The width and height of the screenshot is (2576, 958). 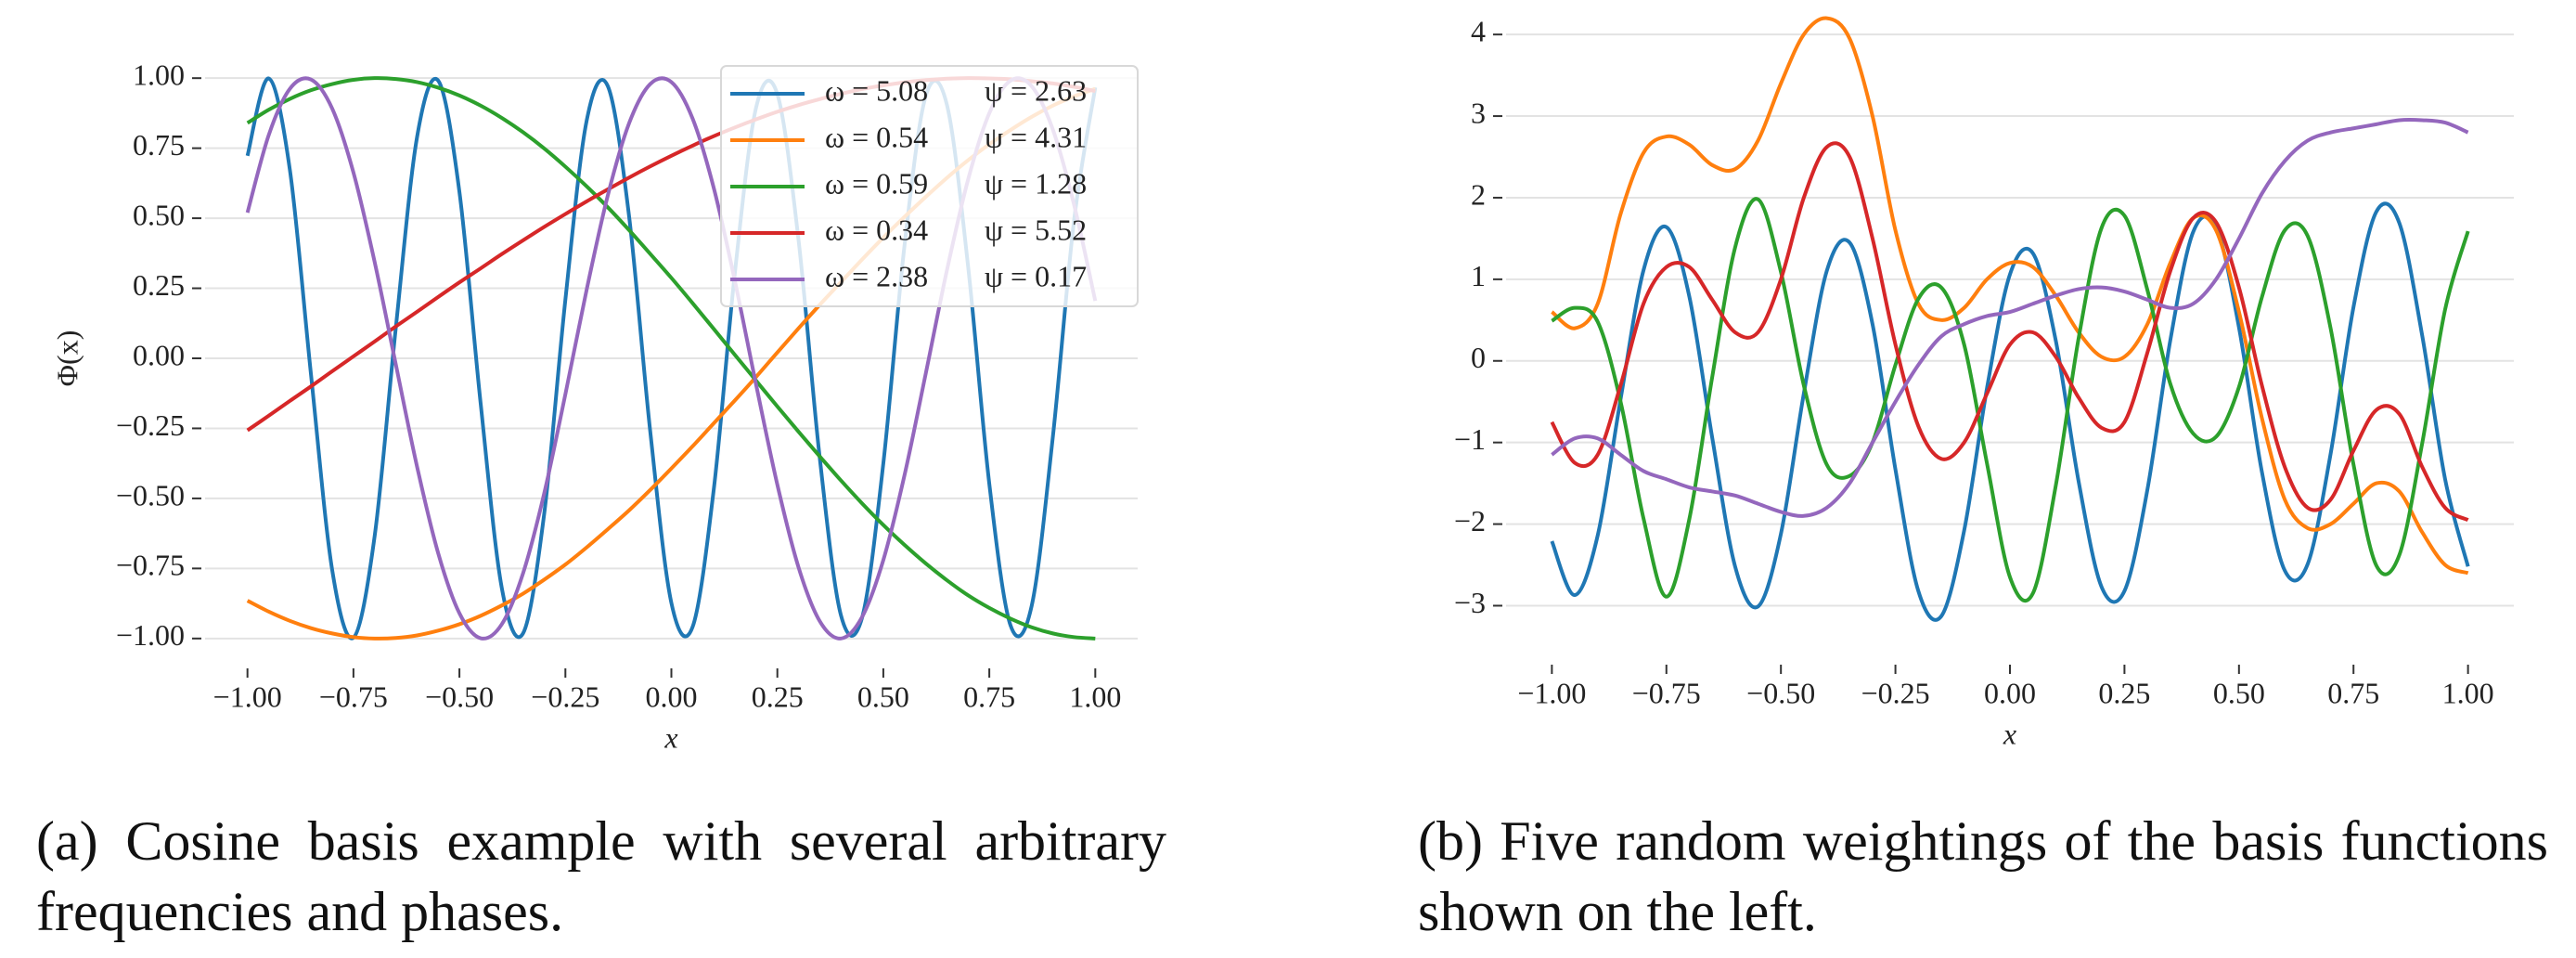 What do you see at coordinates (1036, 275) in the screenshot?
I see `legend-label: ψ = 0.17` at bounding box center [1036, 275].